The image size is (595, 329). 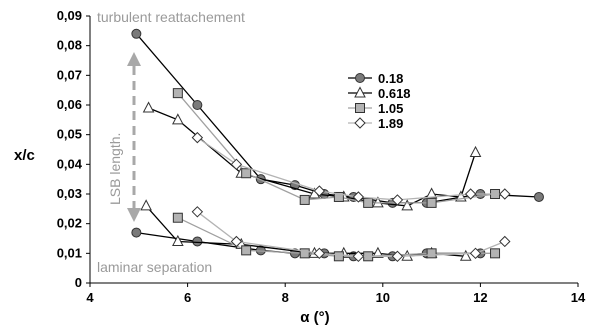 What do you see at coordinates (70, 163) in the screenshot?
I see `y-tick-label: 0,04` at bounding box center [70, 163].